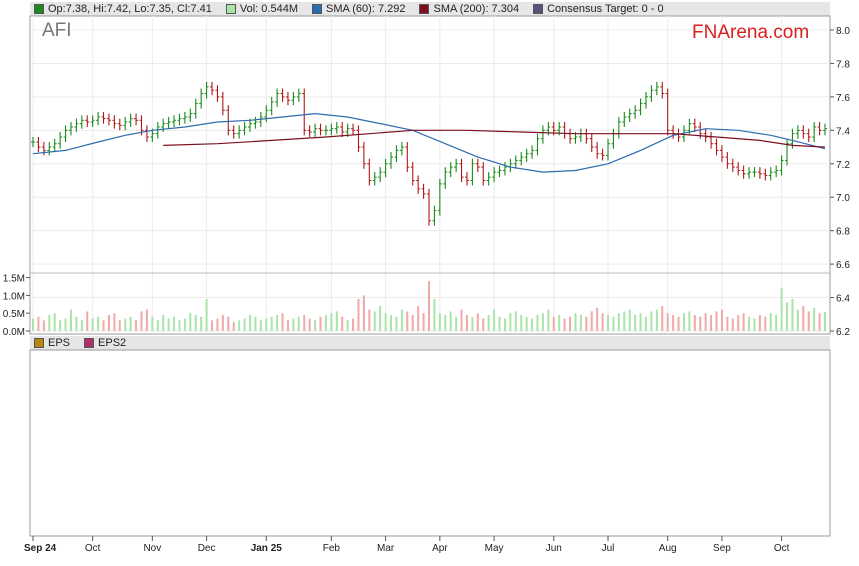  What do you see at coordinates (476, 9) in the screenshot?
I see `top-legend-label: SMA (200): 7.304` at bounding box center [476, 9].